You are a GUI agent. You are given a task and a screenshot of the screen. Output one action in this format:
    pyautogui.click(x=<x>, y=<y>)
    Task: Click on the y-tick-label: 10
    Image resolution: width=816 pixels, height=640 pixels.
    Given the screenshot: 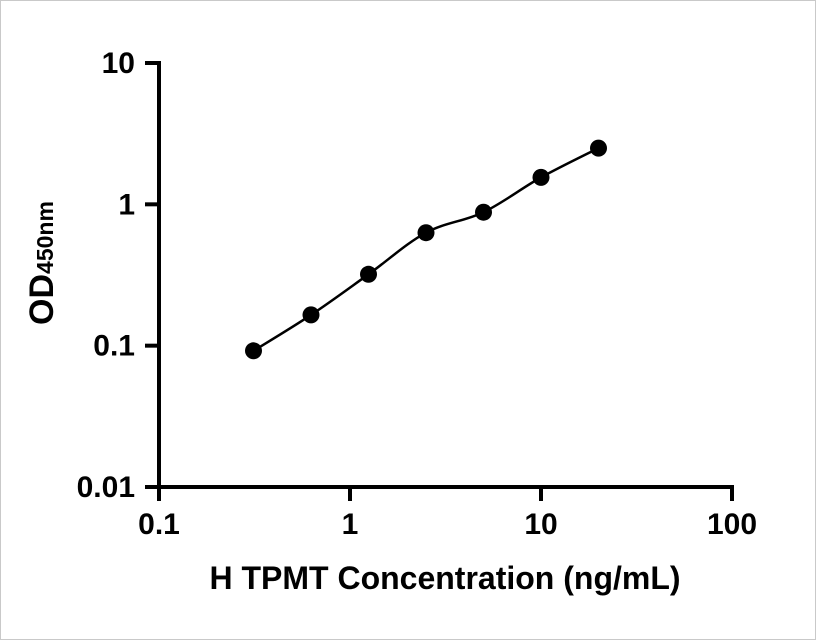 What is the action you would take?
    pyautogui.click(x=118, y=63)
    